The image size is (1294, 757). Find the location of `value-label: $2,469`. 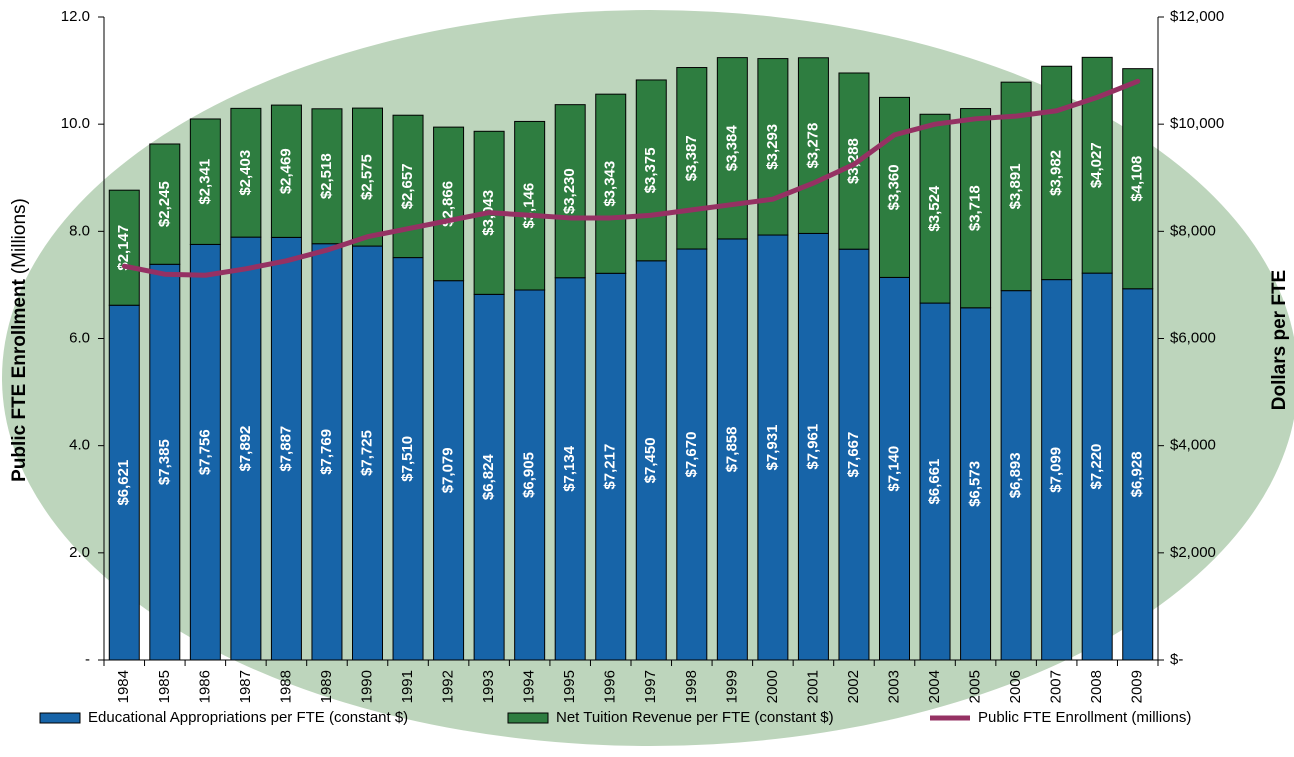

value-label: $2,469 is located at coordinates (285, 171).